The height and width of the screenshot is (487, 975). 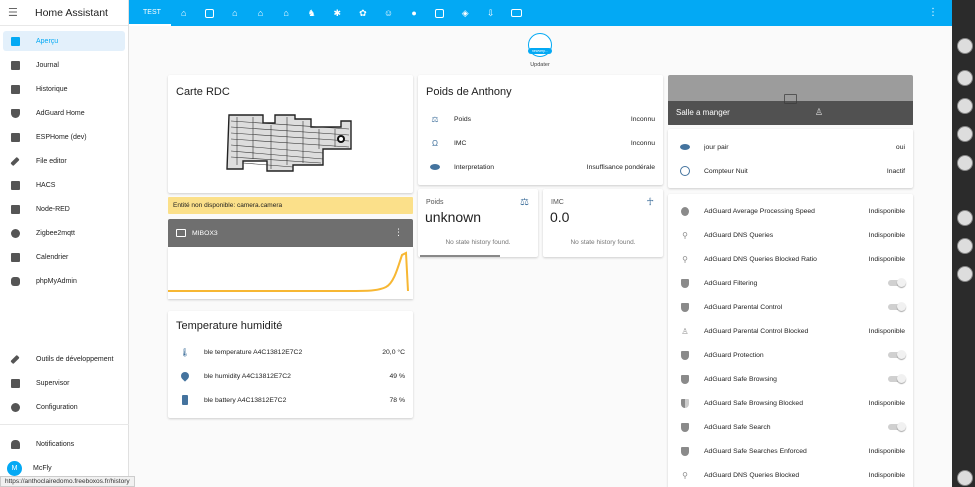 What do you see at coordinates (414, 13) in the screenshot?
I see `water-icon: ●` at bounding box center [414, 13].